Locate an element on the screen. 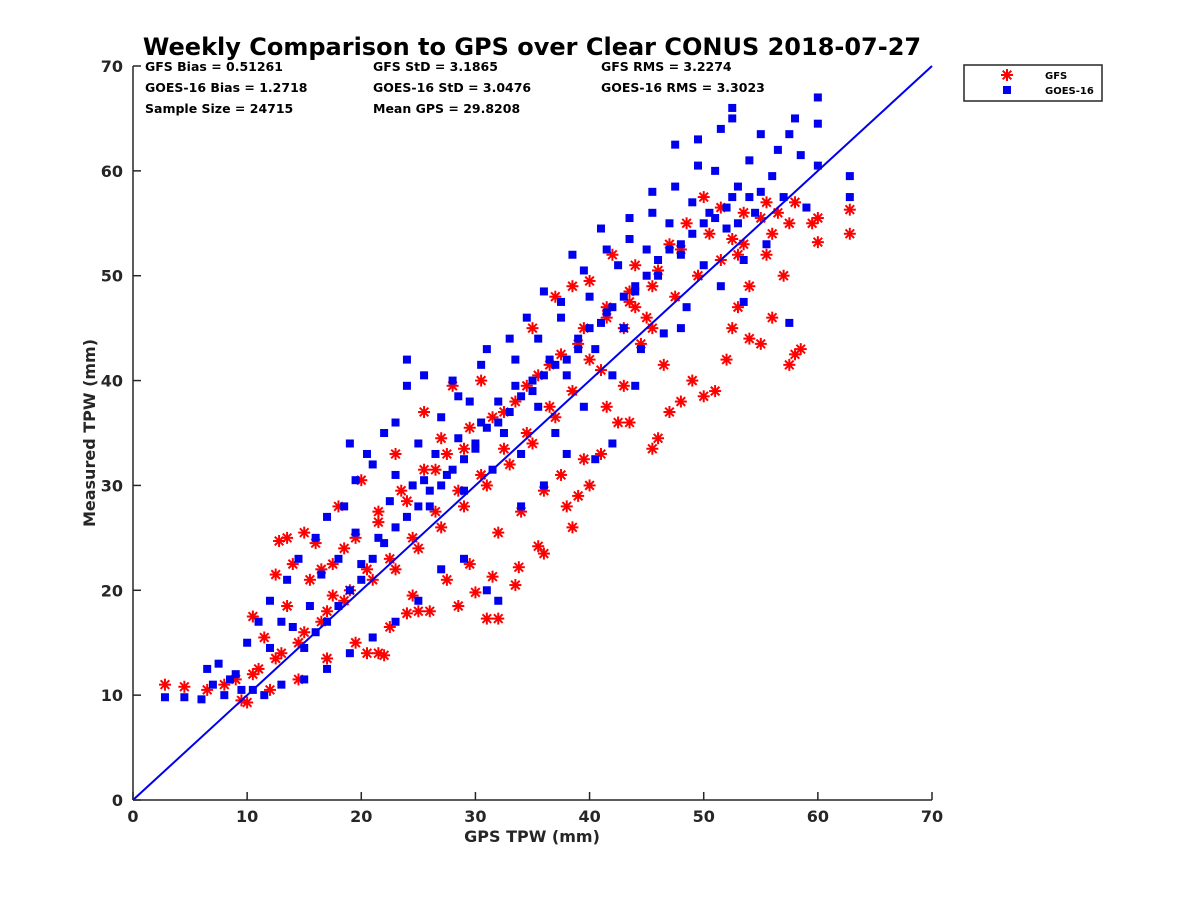 The image size is (1200, 900). legend-box is located at coordinates (1033, 83).